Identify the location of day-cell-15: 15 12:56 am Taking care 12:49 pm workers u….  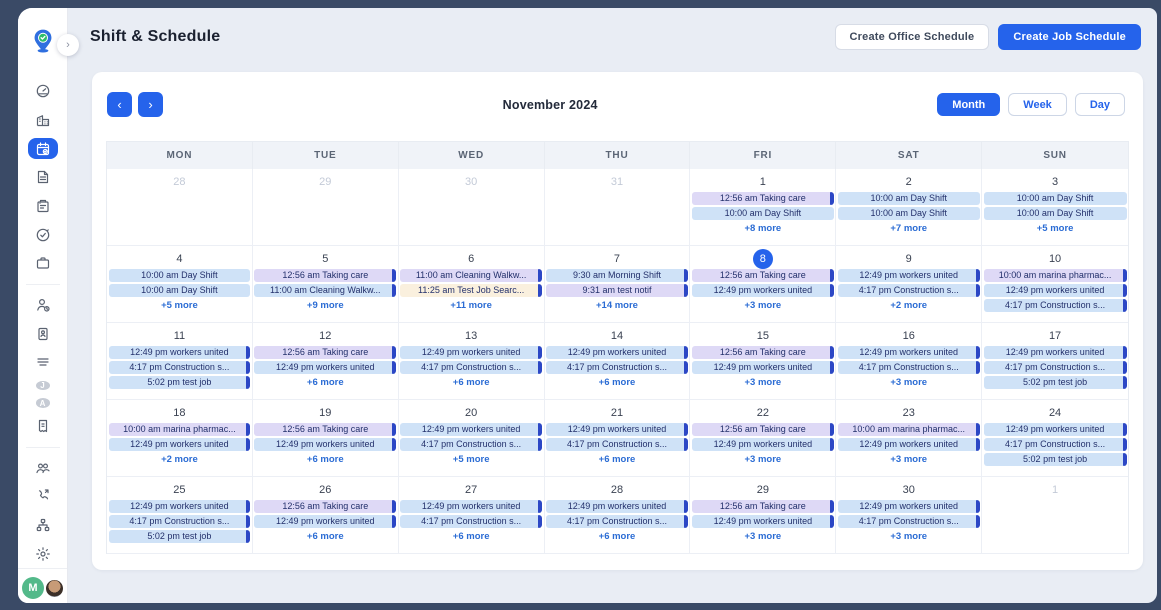
(763, 361).